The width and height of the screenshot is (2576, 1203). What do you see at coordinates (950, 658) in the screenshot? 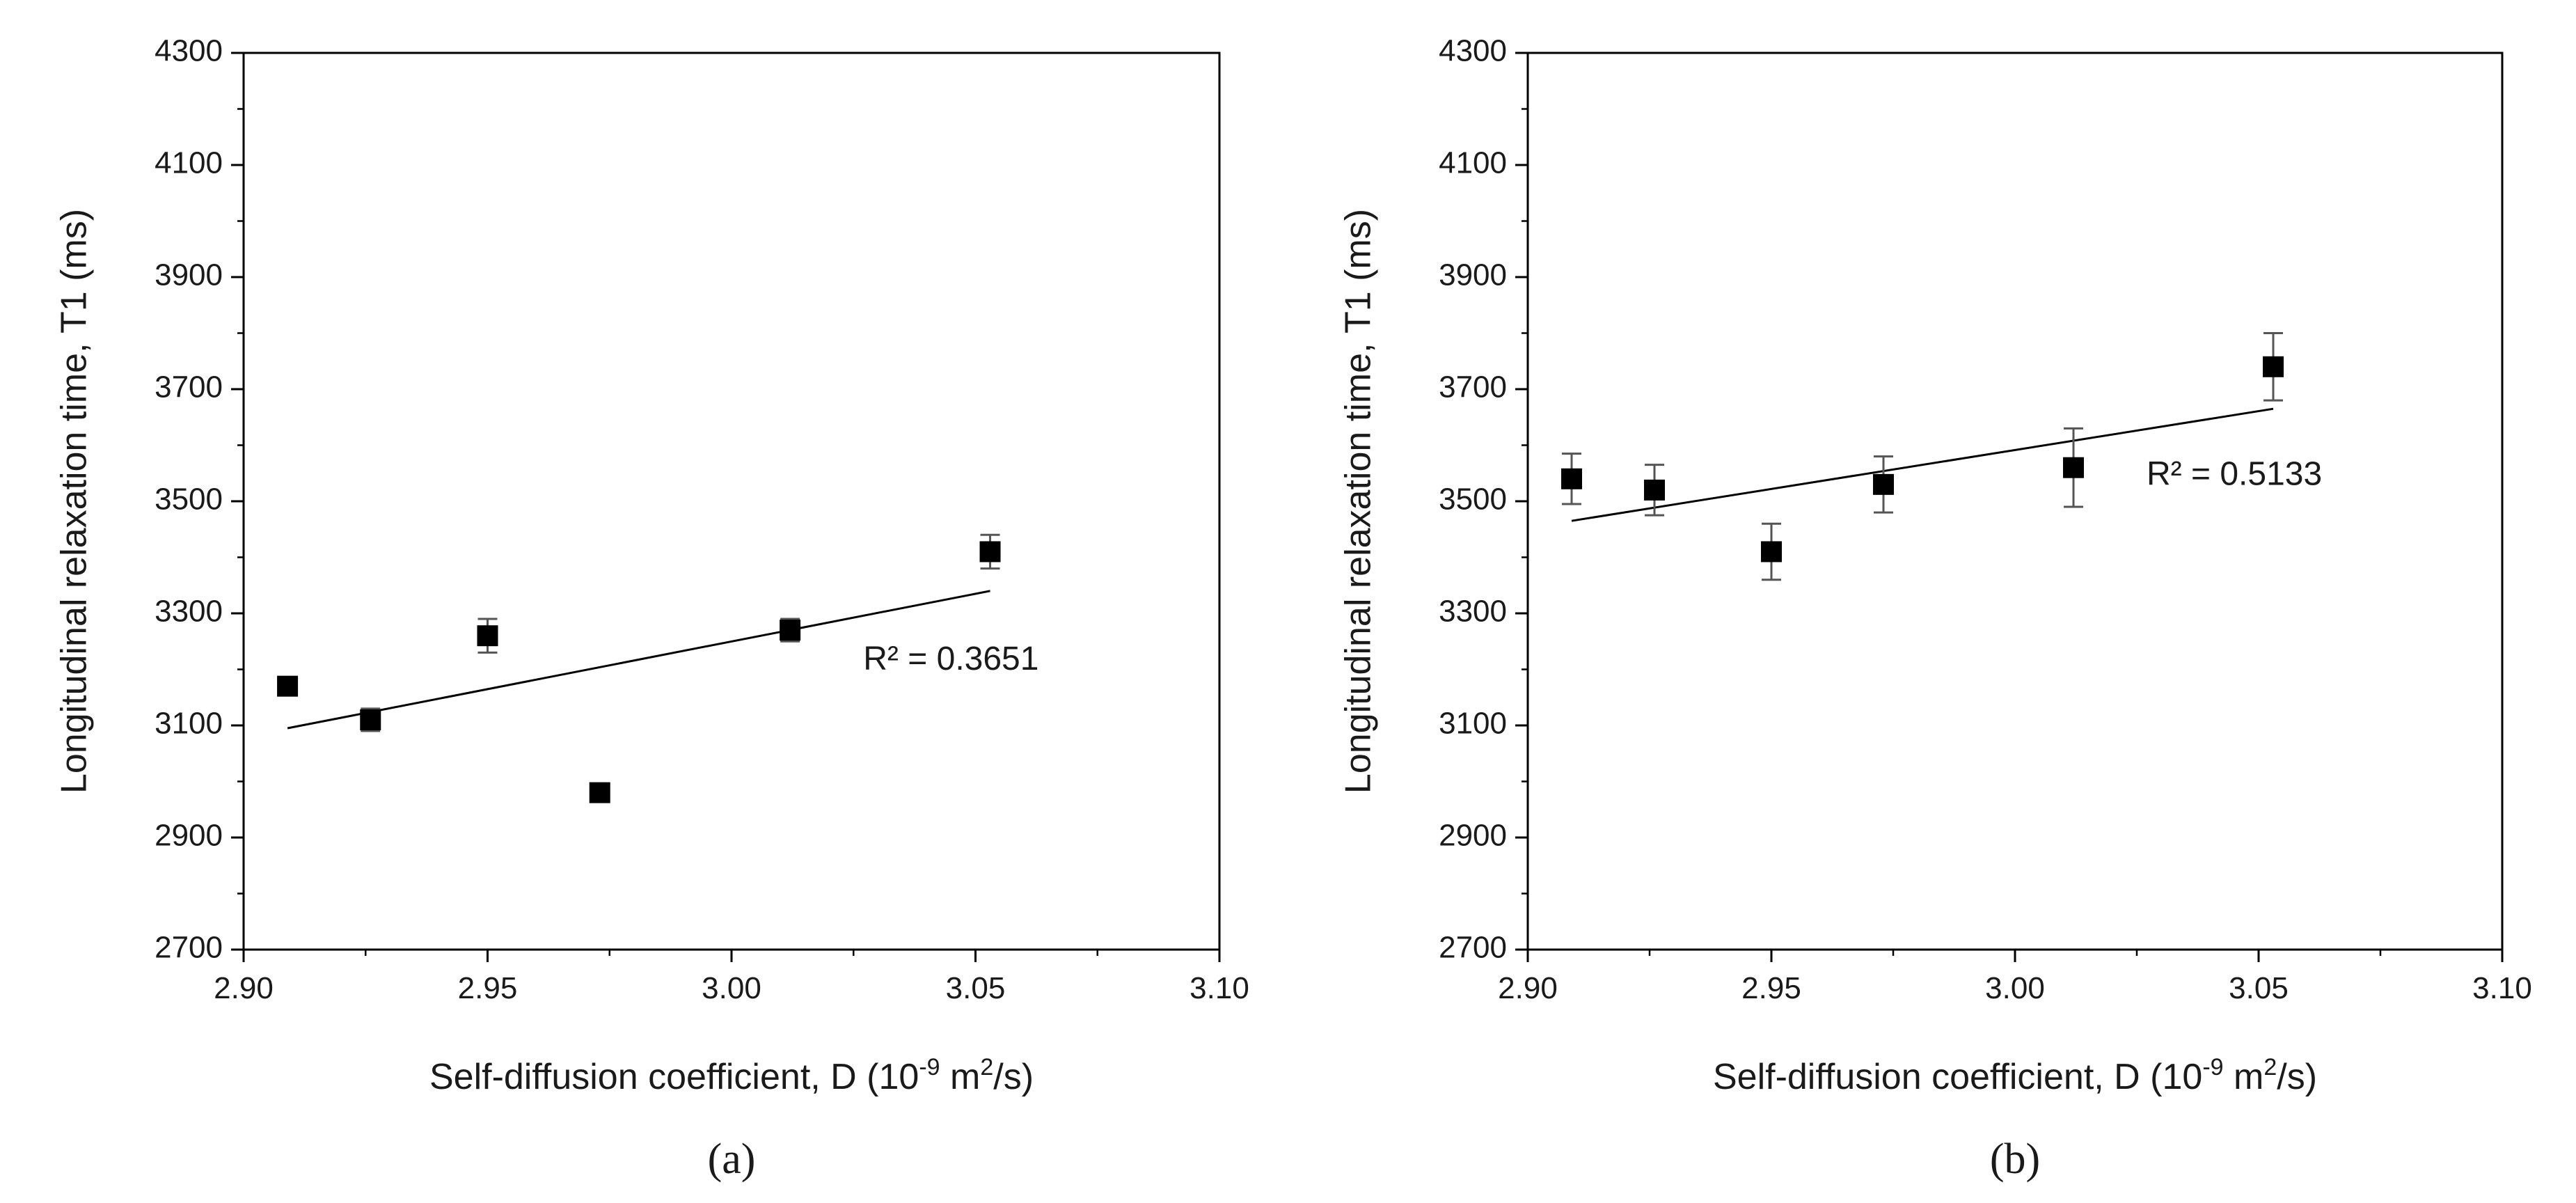
I see `r-squared-label: R² = 0.3651` at bounding box center [950, 658].